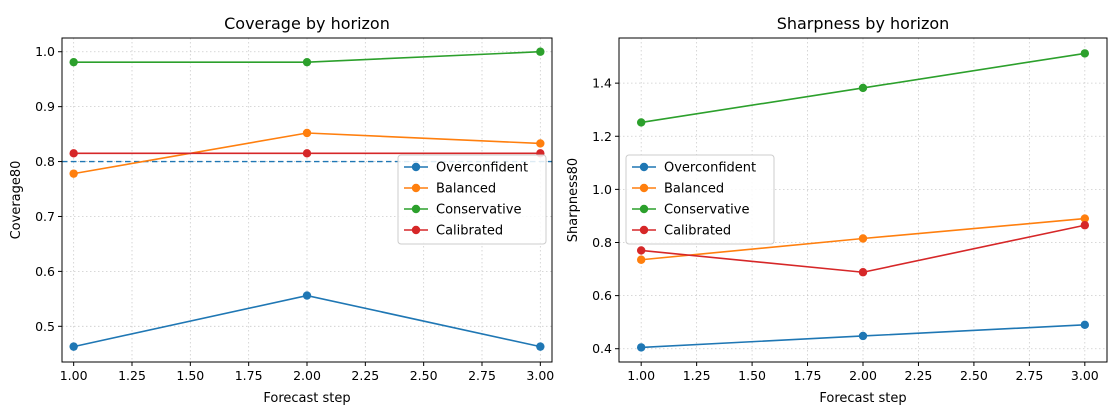 The height and width of the screenshot is (420, 1120). What do you see at coordinates (45, 326) in the screenshot?
I see `y-tick-label: 0.5` at bounding box center [45, 326].